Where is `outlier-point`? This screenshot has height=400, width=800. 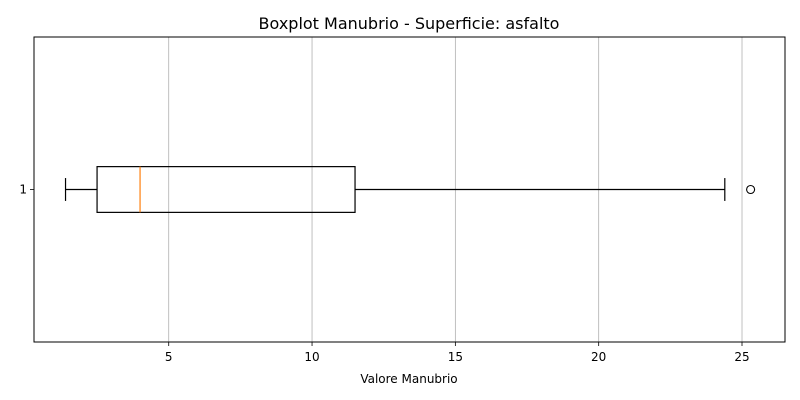 outlier-point is located at coordinates (751, 189).